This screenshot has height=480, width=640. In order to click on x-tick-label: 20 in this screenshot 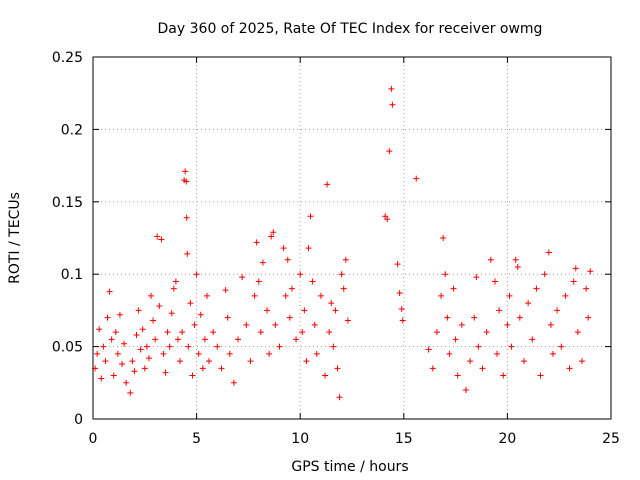, I will do `click(507, 439)`.